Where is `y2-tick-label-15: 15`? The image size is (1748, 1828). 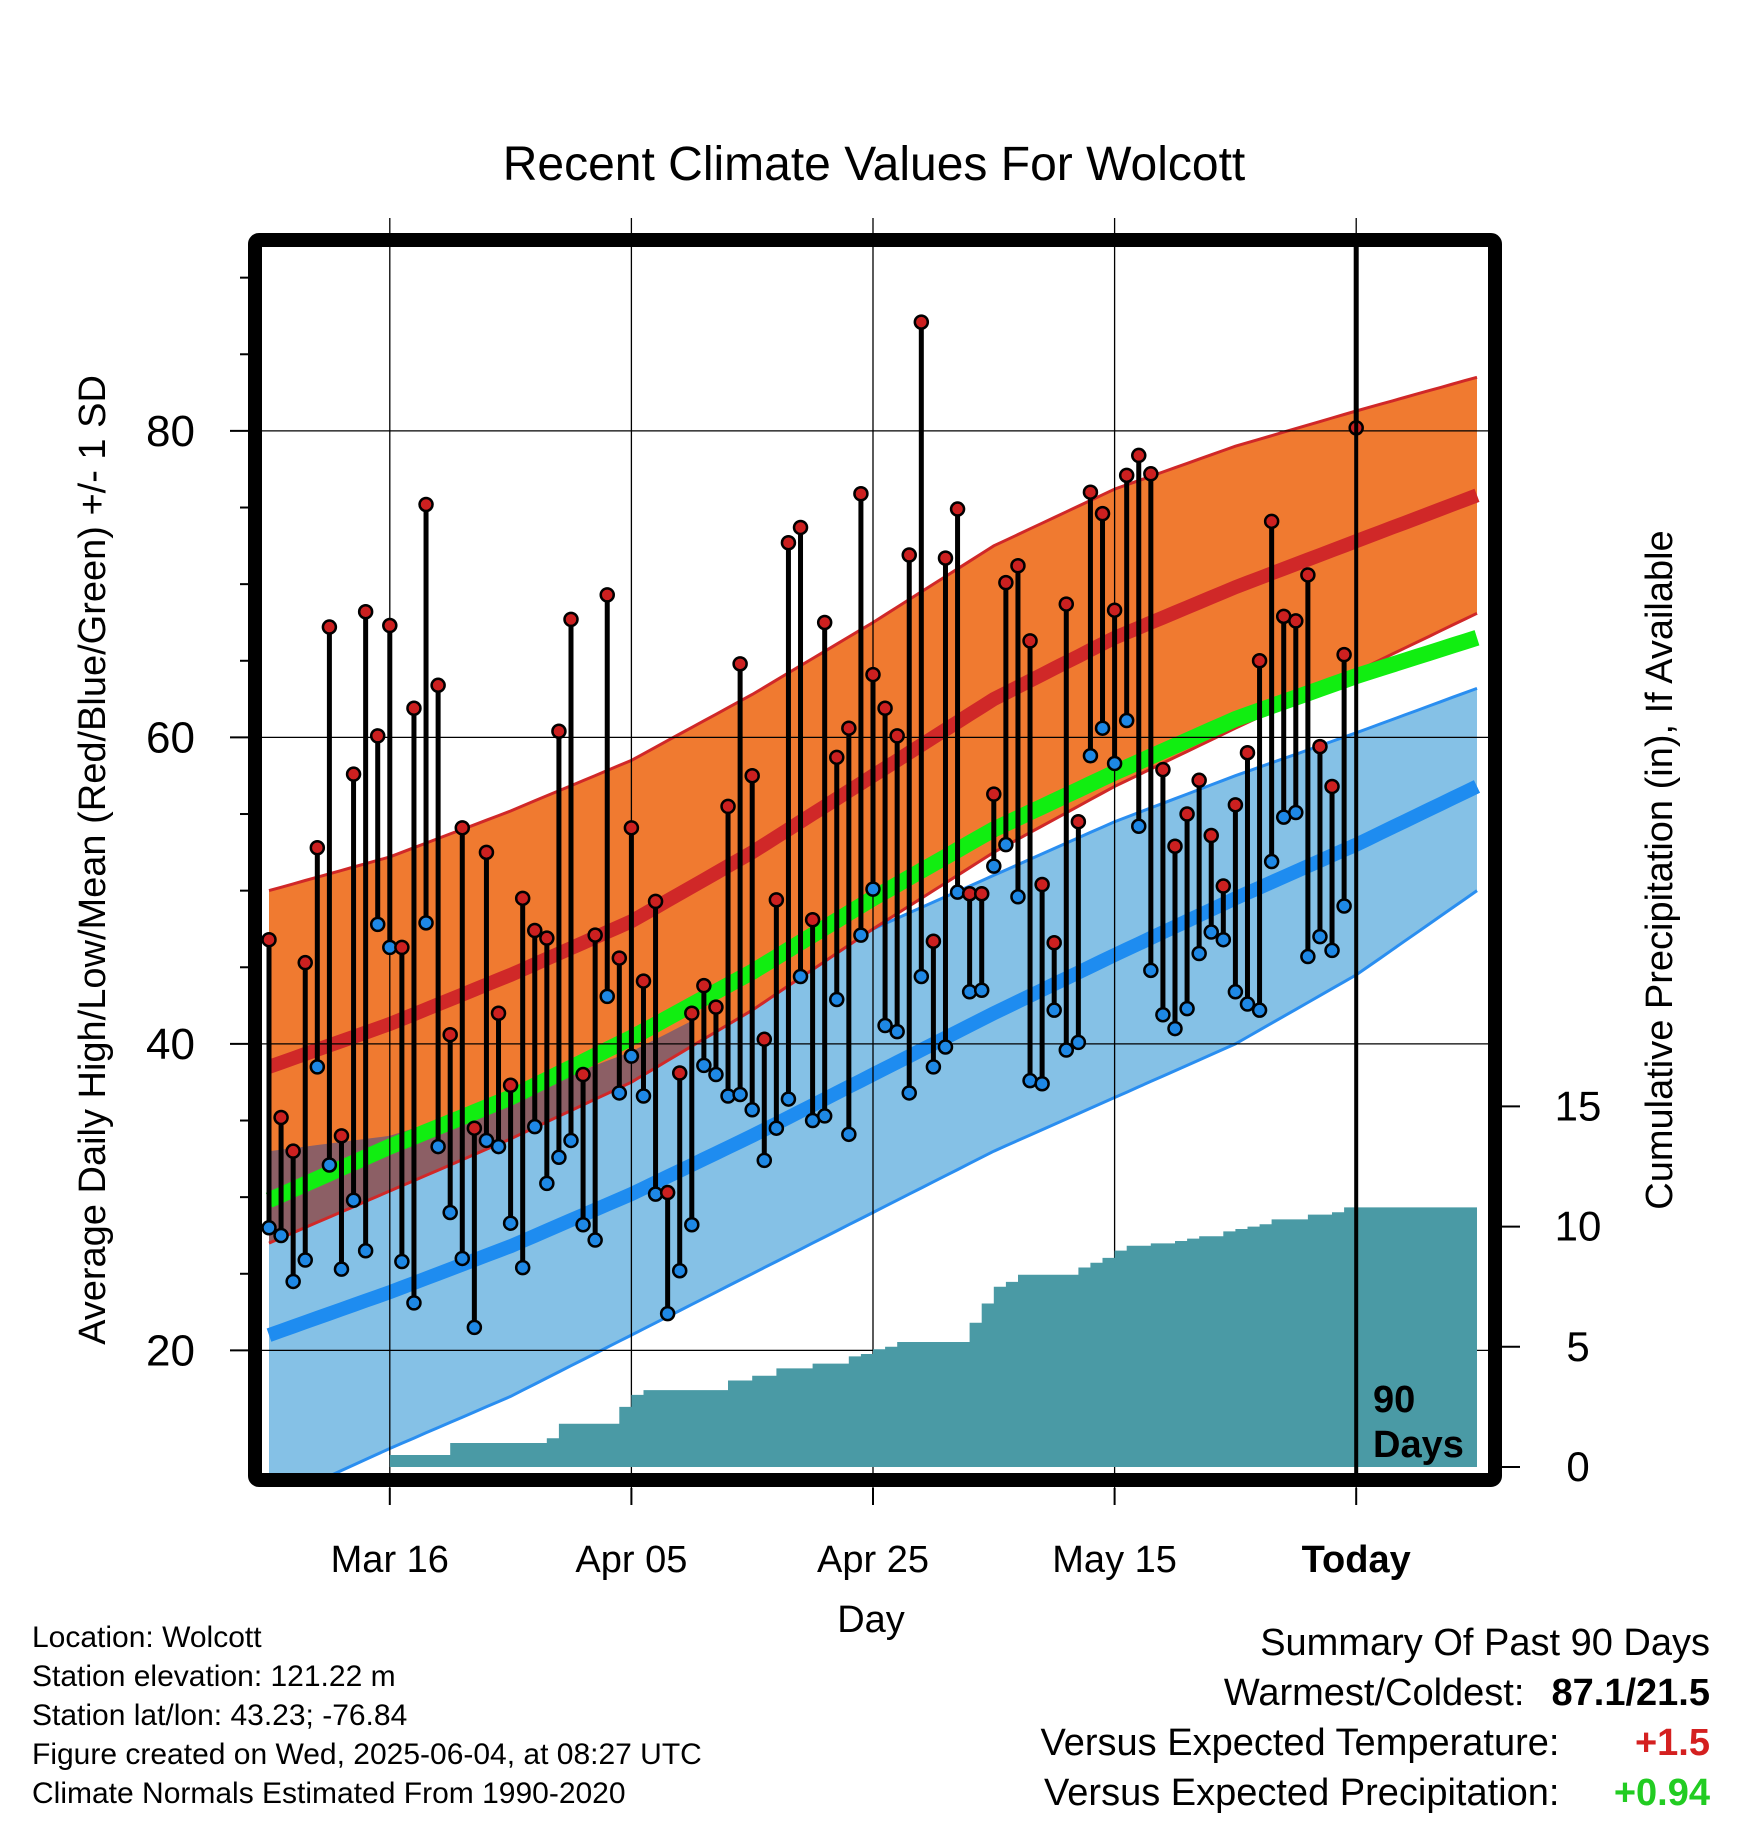 y2-tick-label-15: 15 is located at coordinates (1578, 1105).